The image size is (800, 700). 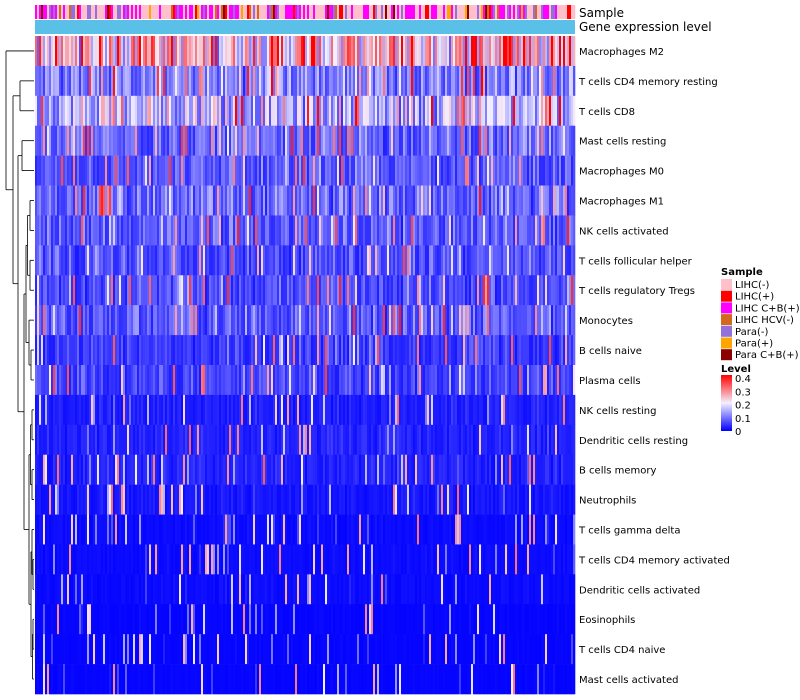 What do you see at coordinates (305, 529) in the screenshot?
I see `heatmap-row` at bounding box center [305, 529].